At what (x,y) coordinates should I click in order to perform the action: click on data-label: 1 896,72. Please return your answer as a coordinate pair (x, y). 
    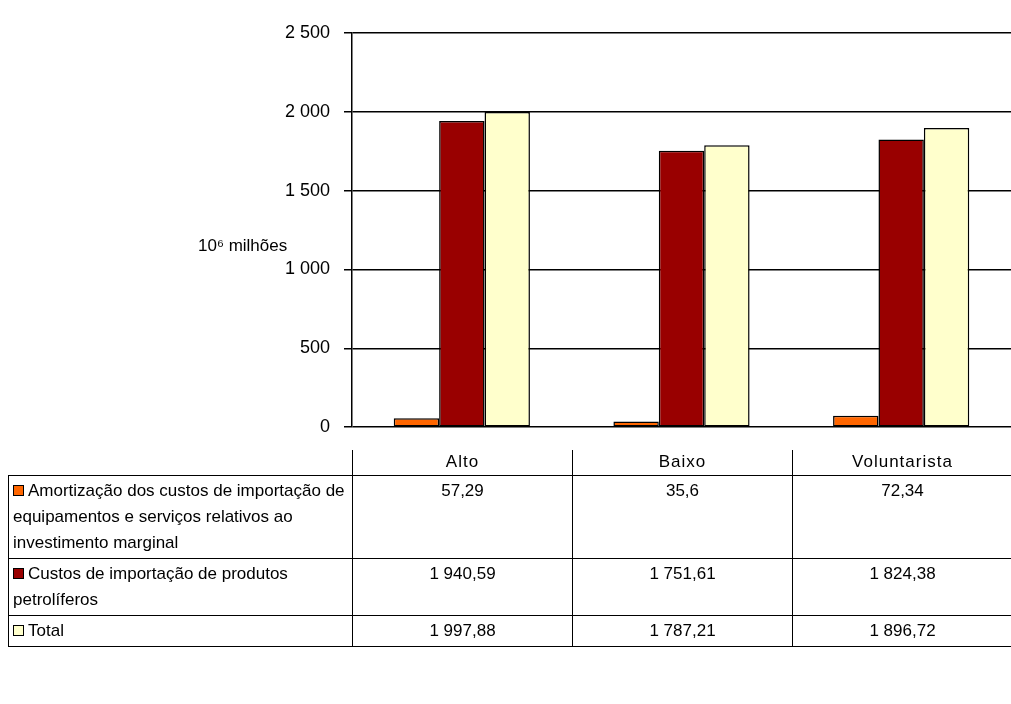
    Looking at the image, I should click on (901, 630).